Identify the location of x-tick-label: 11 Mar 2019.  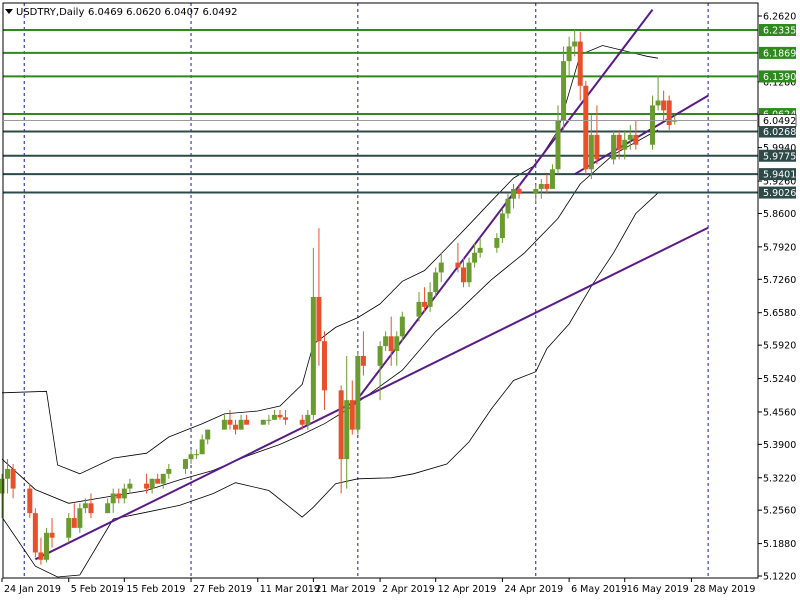
(290, 589).